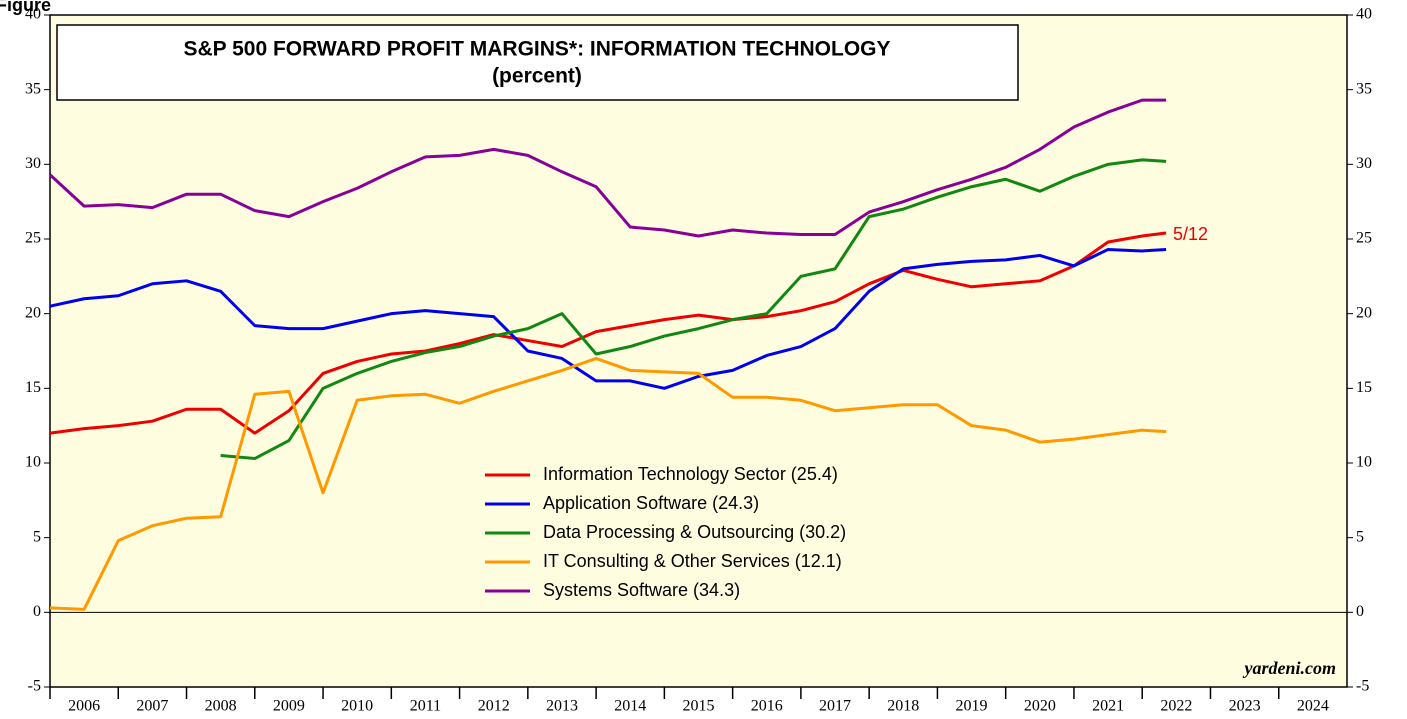 The image size is (1407, 719). What do you see at coordinates (289, 706) in the screenshot?
I see `x-tick-label: 2009` at bounding box center [289, 706].